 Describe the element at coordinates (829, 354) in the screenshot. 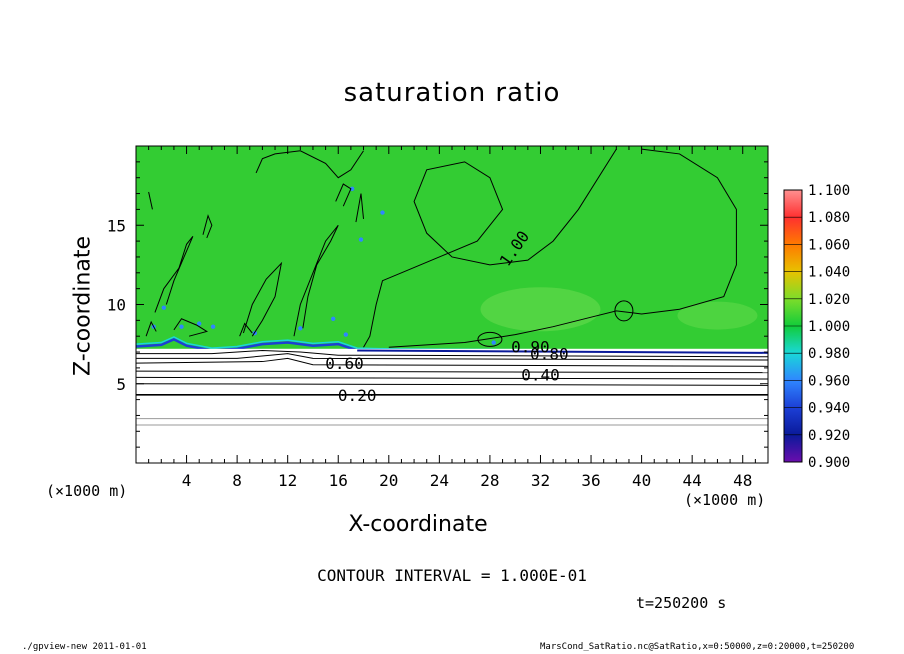

I see `colorbar-label: 0.980` at that location.